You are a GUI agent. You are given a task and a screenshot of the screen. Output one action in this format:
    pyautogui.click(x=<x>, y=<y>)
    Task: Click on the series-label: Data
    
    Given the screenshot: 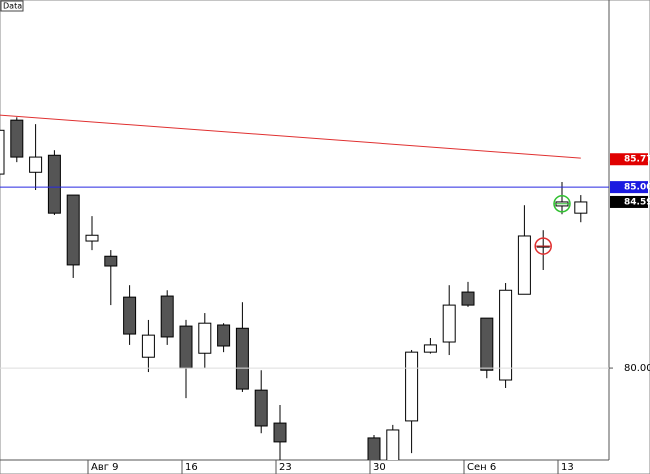 What is the action you would take?
    pyautogui.click(x=12, y=6)
    